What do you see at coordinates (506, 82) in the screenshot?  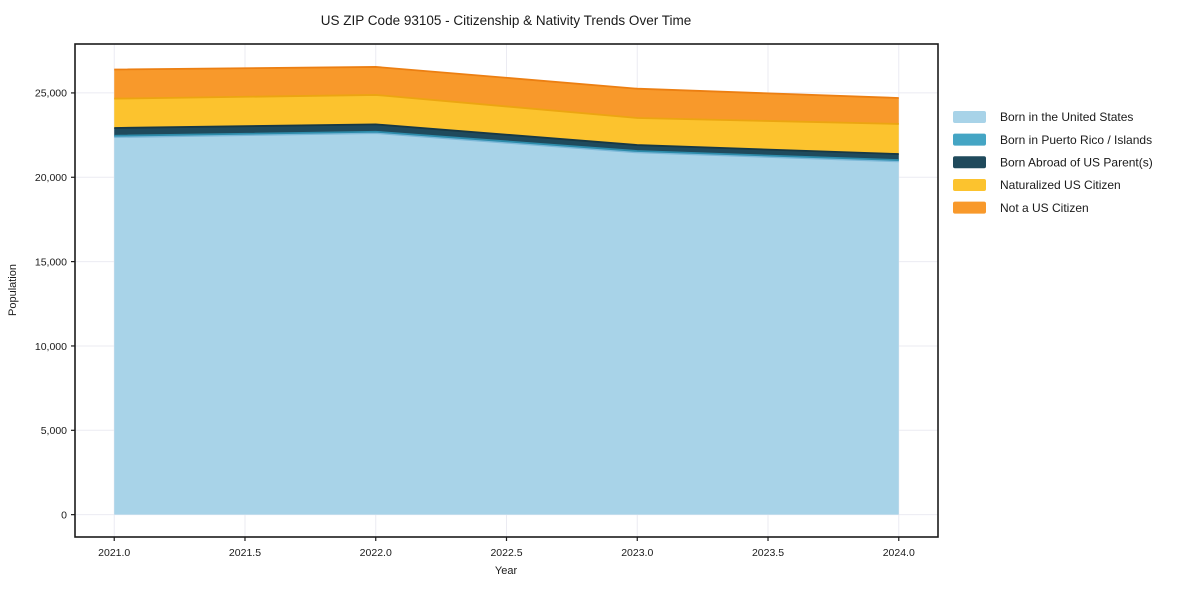 I see `area-edge-not-a-us-citizen` at bounding box center [506, 82].